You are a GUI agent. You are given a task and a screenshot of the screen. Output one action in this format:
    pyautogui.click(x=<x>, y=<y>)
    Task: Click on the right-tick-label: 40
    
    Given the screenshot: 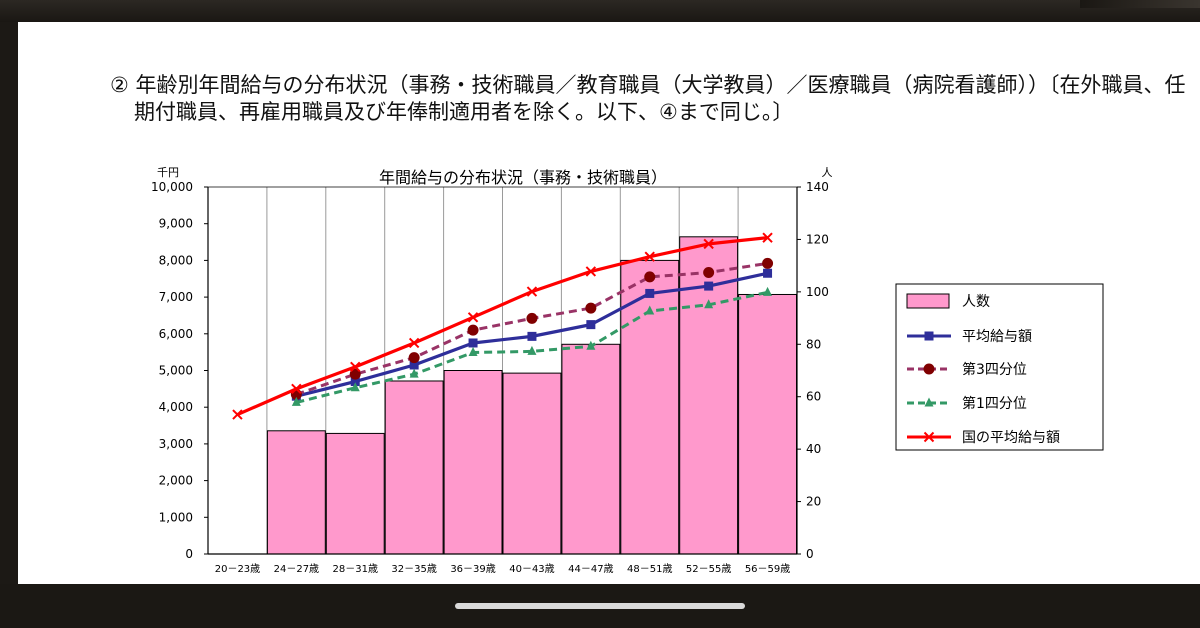 What is the action you would take?
    pyautogui.click(x=813, y=449)
    